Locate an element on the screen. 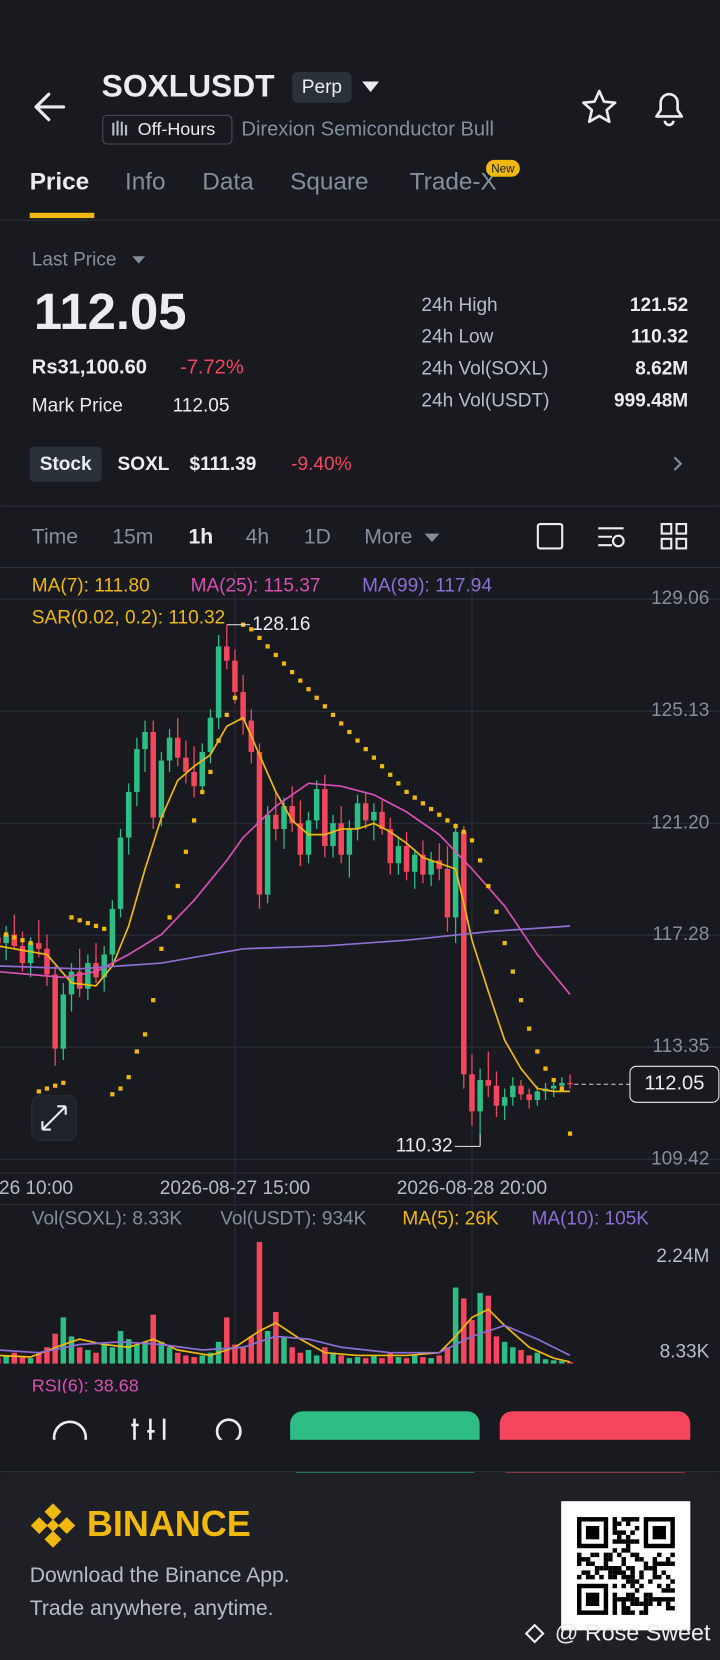 This screenshot has height=1660, width=720. y-tick-label: 125.13 is located at coordinates (680, 710).